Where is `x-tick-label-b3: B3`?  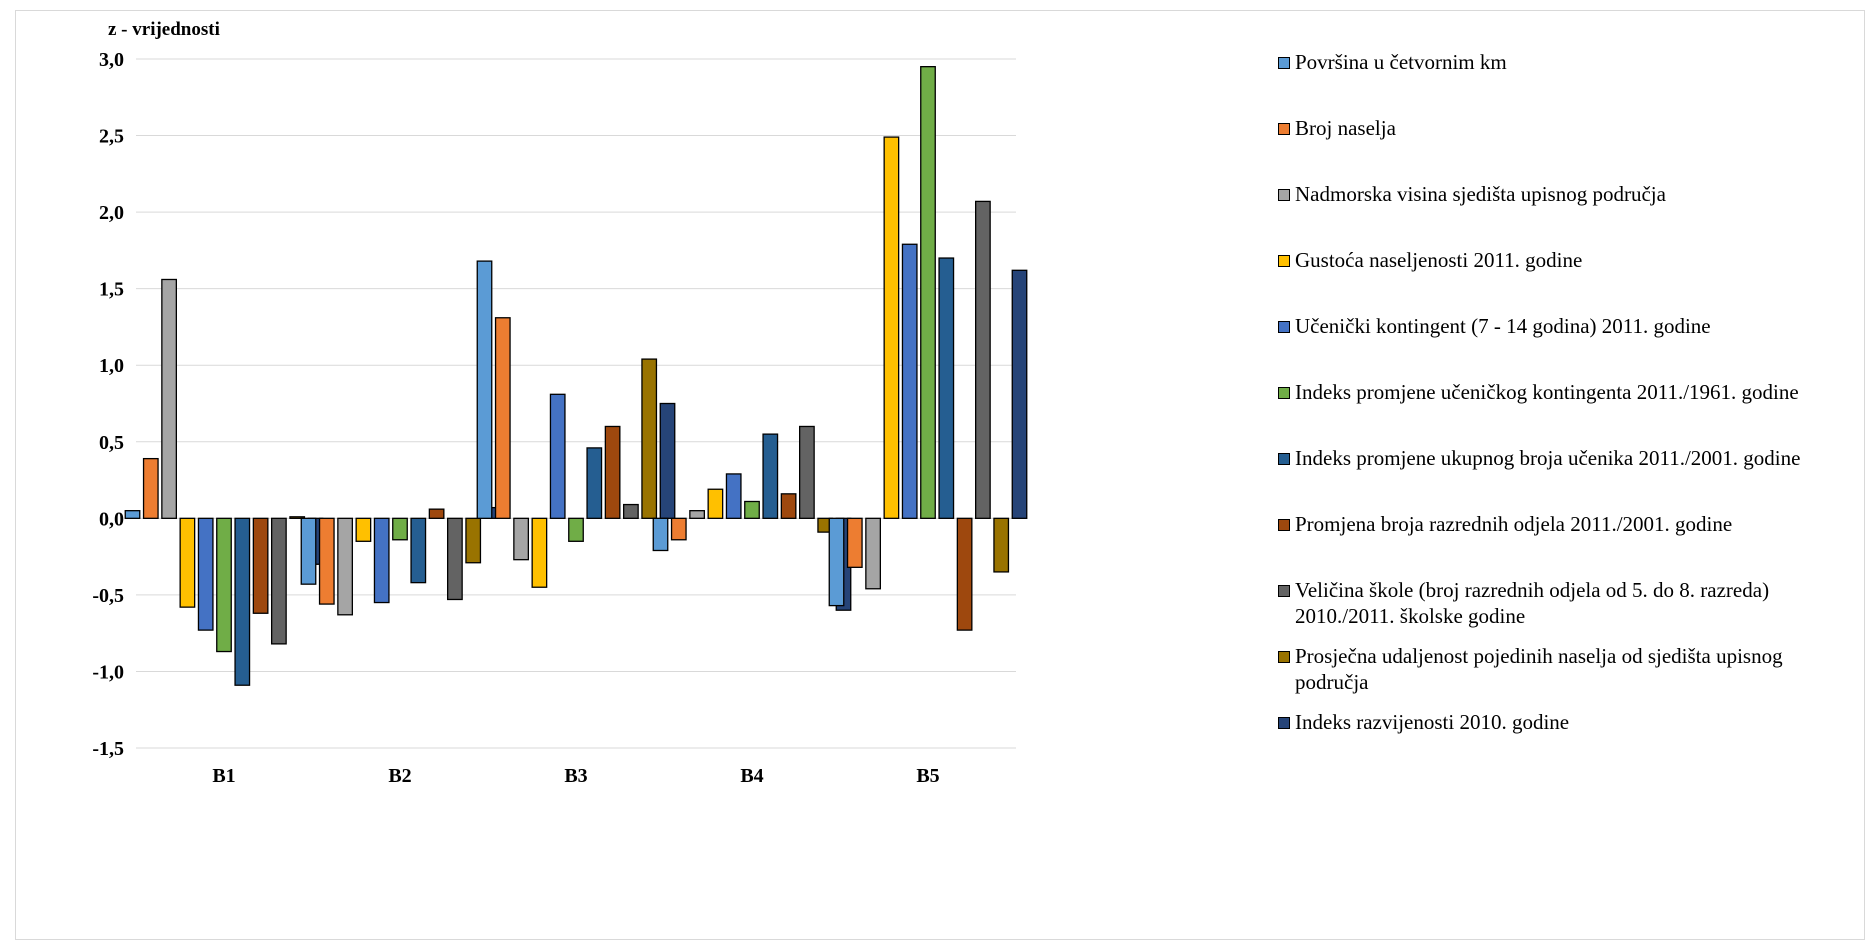
x-tick-label-b3: B3 is located at coordinates (575, 776).